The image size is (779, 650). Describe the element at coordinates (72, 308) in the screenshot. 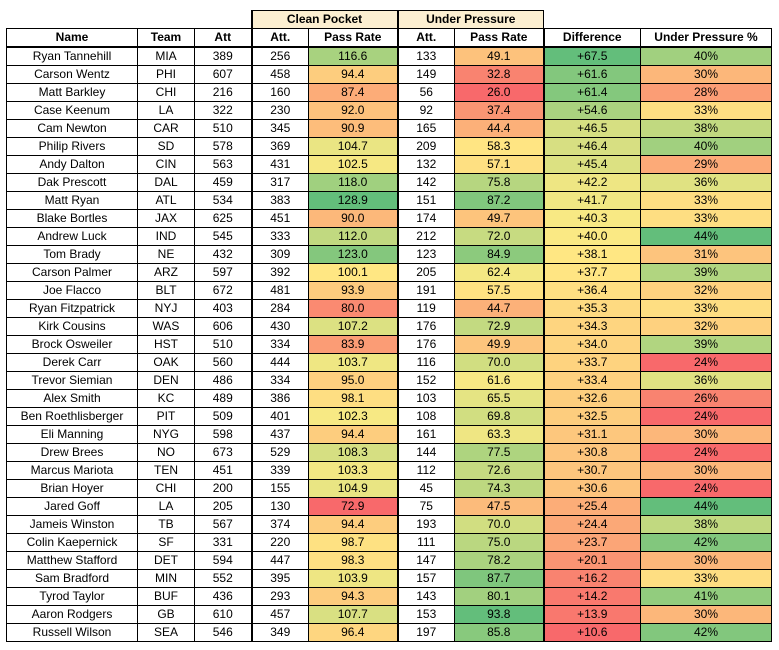

I see `cell-name: Ryan Fitzpatrick` at that location.